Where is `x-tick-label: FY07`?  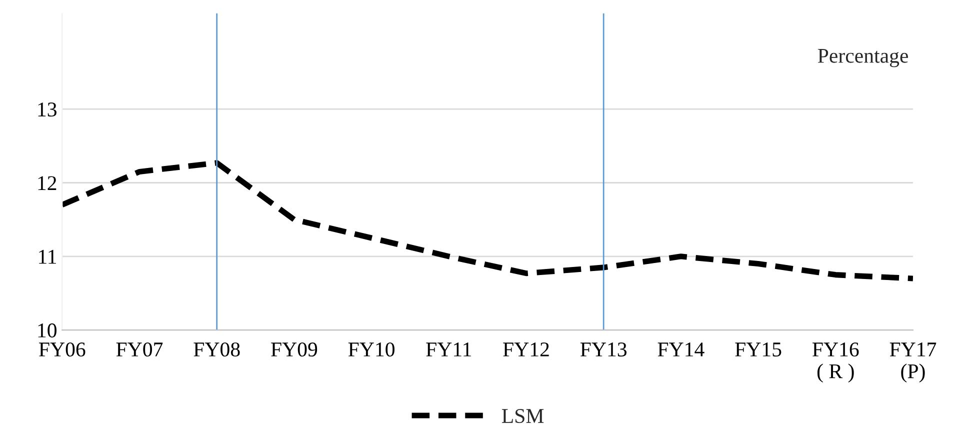 x-tick-label: FY07 is located at coordinates (139, 349).